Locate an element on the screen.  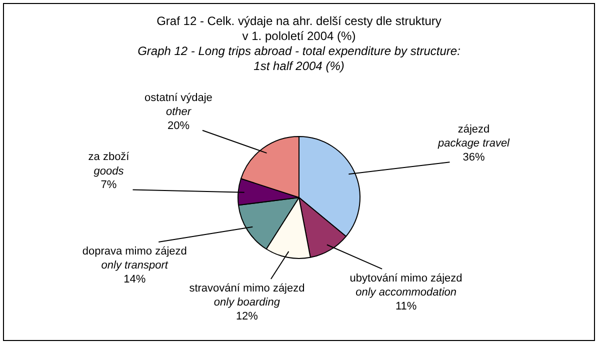
data-label: 12% is located at coordinates (247, 316).